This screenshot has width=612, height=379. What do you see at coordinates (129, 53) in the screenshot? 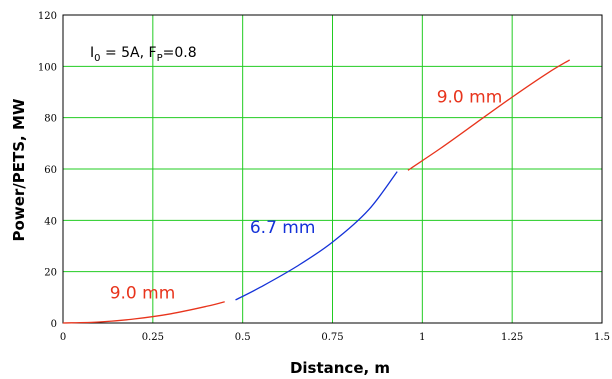
I see `annotation-text: = 5A, F` at bounding box center [129, 53].